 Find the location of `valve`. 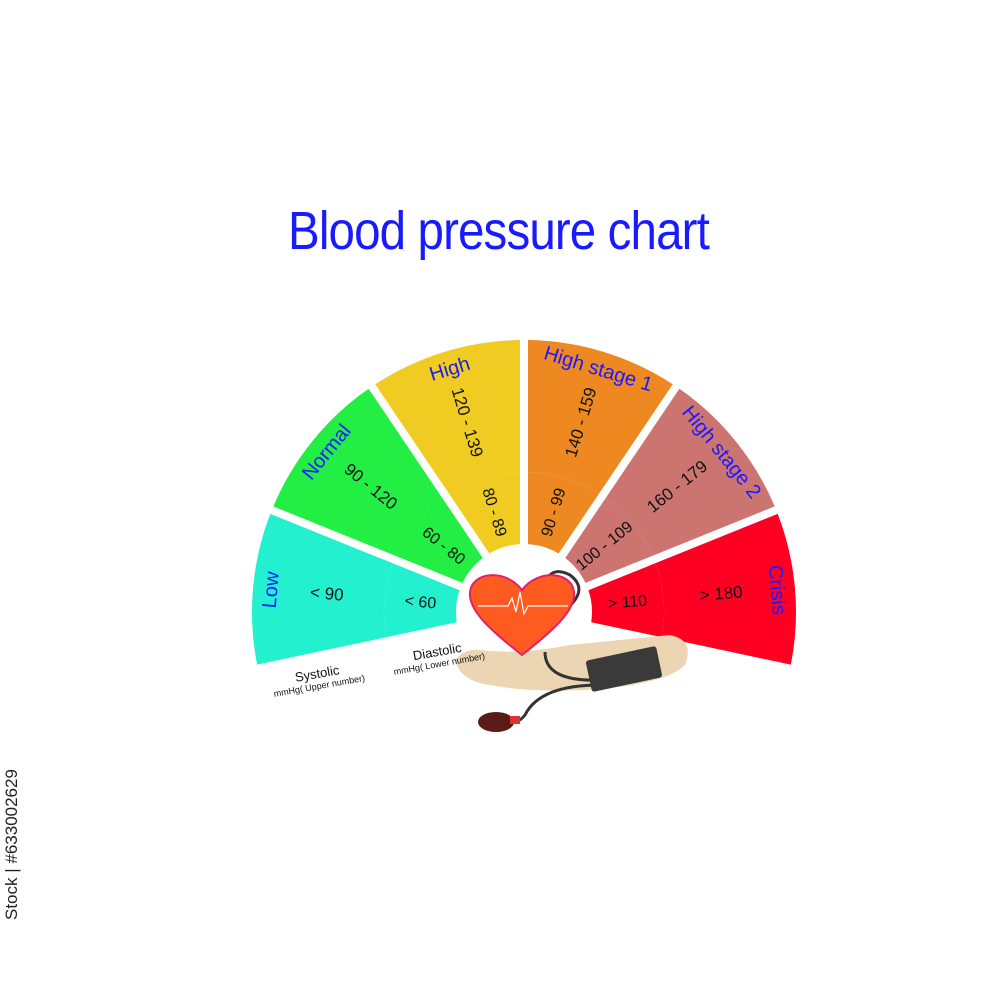

valve is located at coordinates (515, 720).